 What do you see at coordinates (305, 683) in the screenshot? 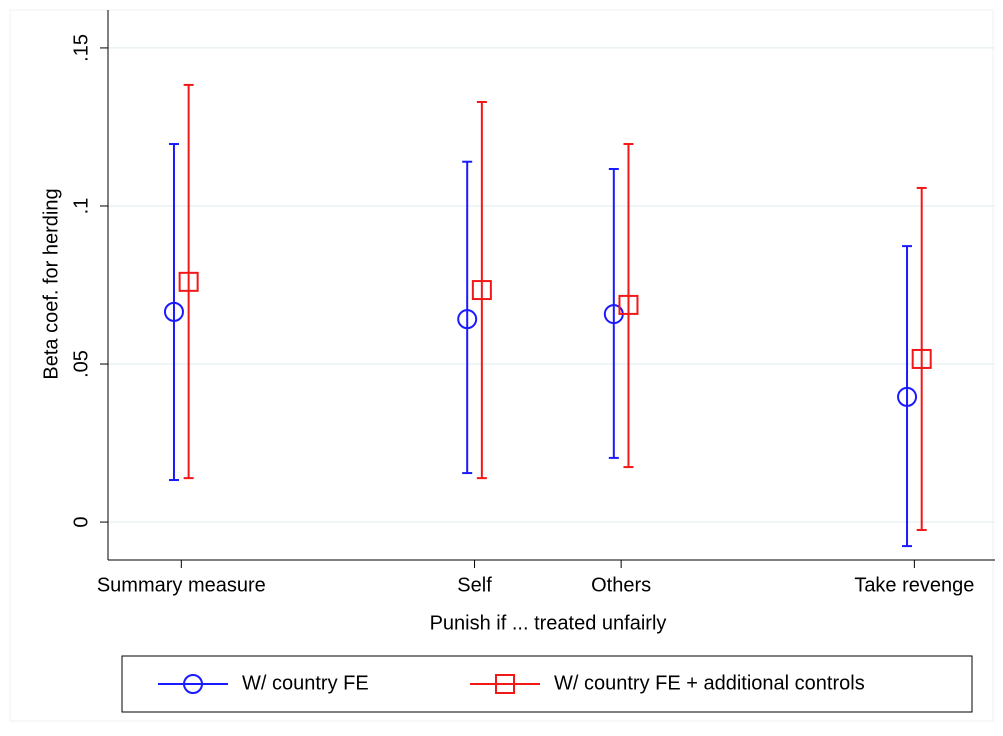
I see `legend-label: W/ country FE` at bounding box center [305, 683].